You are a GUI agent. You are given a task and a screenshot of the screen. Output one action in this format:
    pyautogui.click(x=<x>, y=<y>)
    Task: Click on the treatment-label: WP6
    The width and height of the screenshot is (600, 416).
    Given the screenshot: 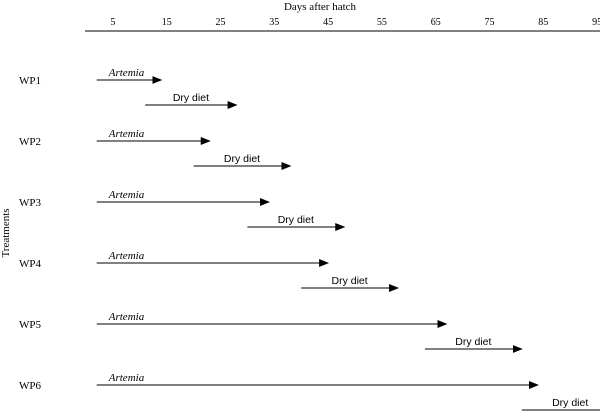 What is the action you would take?
    pyautogui.click(x=30, y=386)
    